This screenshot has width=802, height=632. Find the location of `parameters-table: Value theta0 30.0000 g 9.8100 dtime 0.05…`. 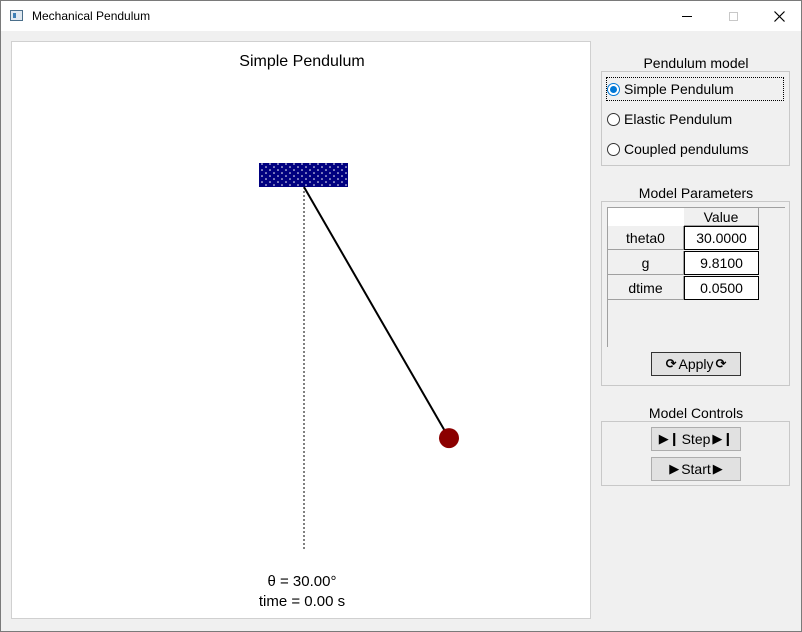

parameters-table: Value theta0 30.0000 g 9.8100 dtime 0.05… is located at coordinates (696, 277).